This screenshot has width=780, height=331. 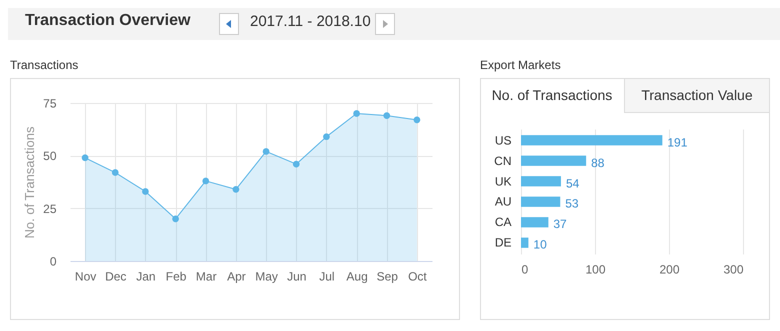 What do you see at coordinates (595, 269) in the screenshot?
I see `x-tick-label: 100` at bounding box center [595, 269].